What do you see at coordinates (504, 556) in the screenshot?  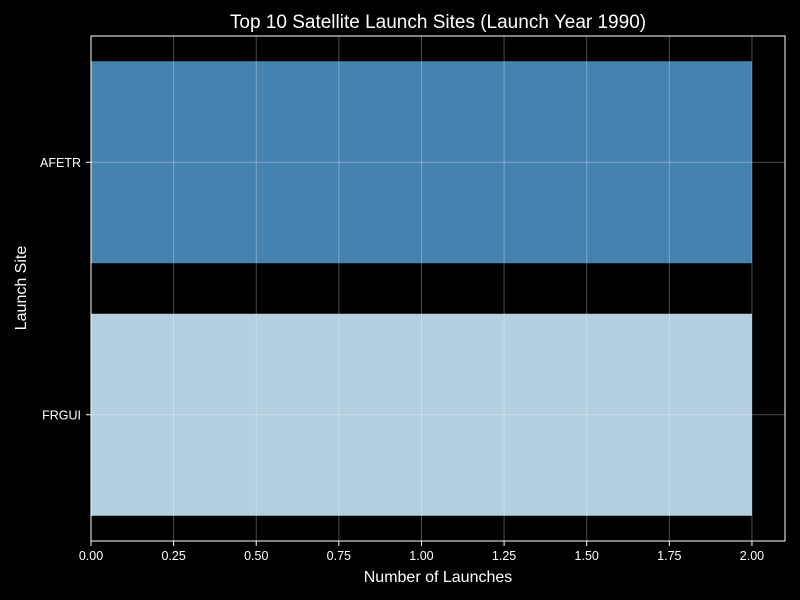 I see `x-tick-label: 1.25` at bounding box center [504, 556].